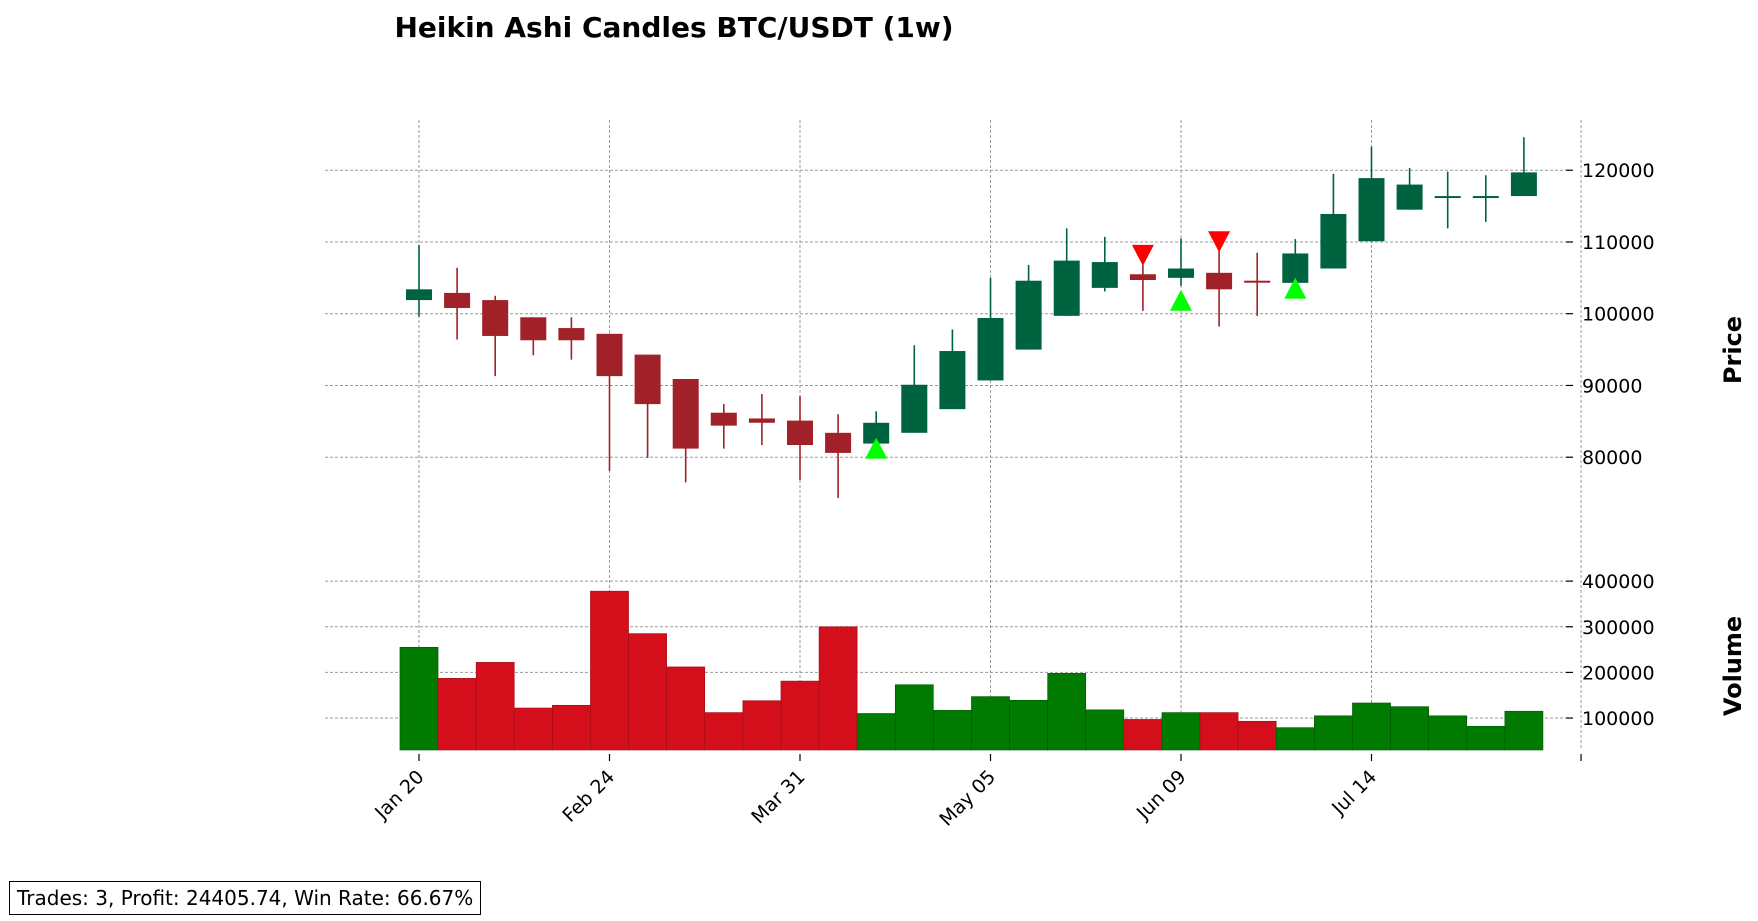 The height and width of the screenshot is (921, 1758). I want to click on trade-signals, so click(1086, 345).